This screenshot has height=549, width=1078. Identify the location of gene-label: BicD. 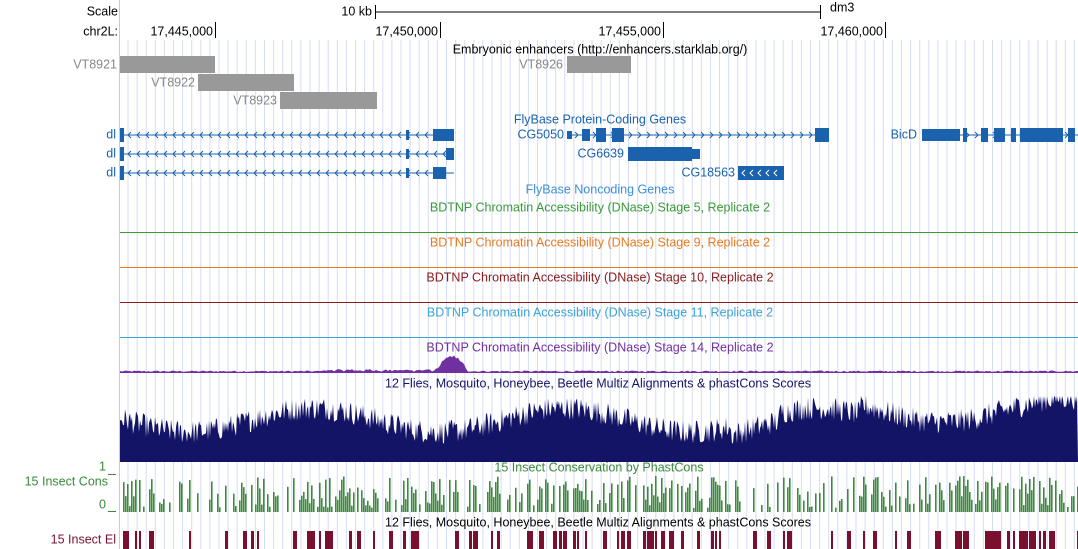
(904, 134).